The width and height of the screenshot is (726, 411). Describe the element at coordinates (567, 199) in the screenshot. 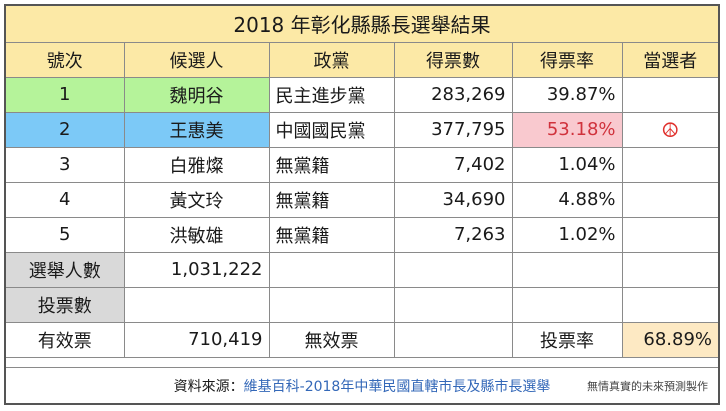

I see `candidate-percent: 4.88%` at that location.